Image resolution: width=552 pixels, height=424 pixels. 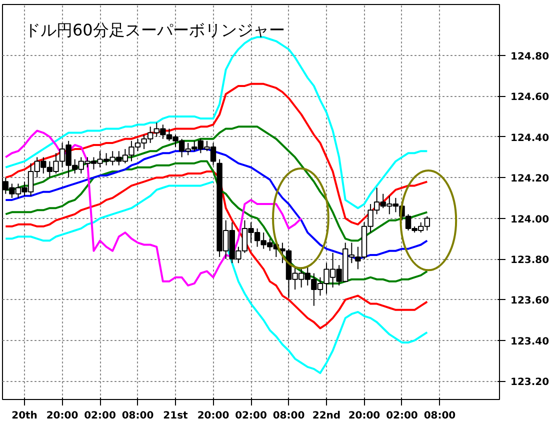 What do you see at coordinates (530, 342) in the screenshot?
I see `y-tick-label: 123.40` at bounding box center [530, 342].